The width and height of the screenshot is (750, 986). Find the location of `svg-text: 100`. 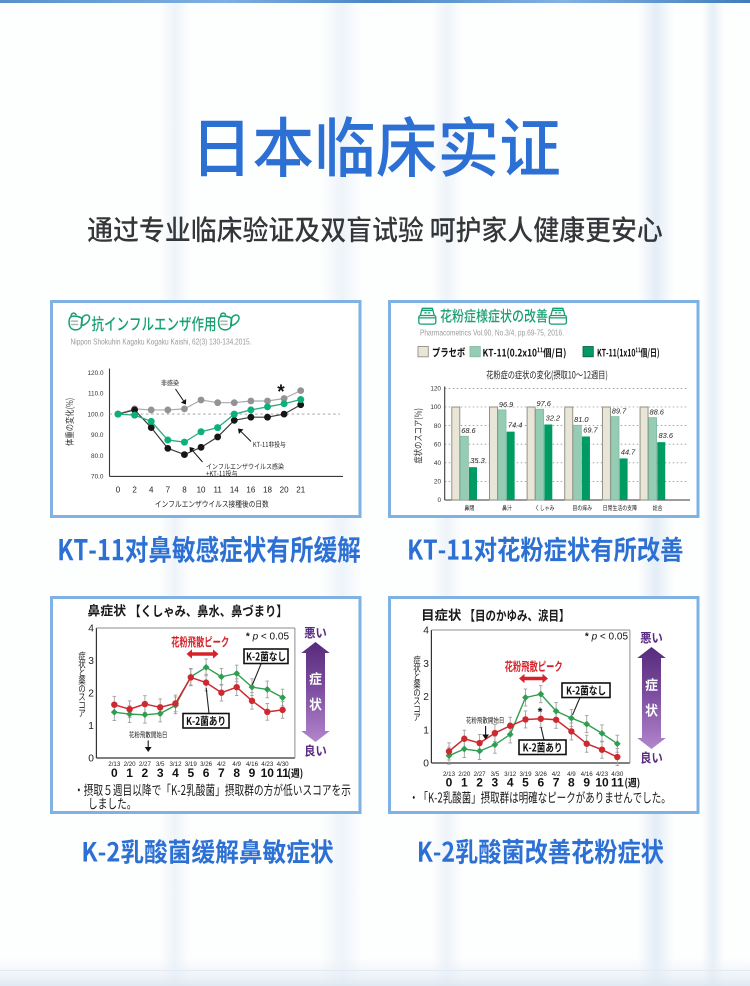

svg-text: 100 is located at coordinates (435, 407).